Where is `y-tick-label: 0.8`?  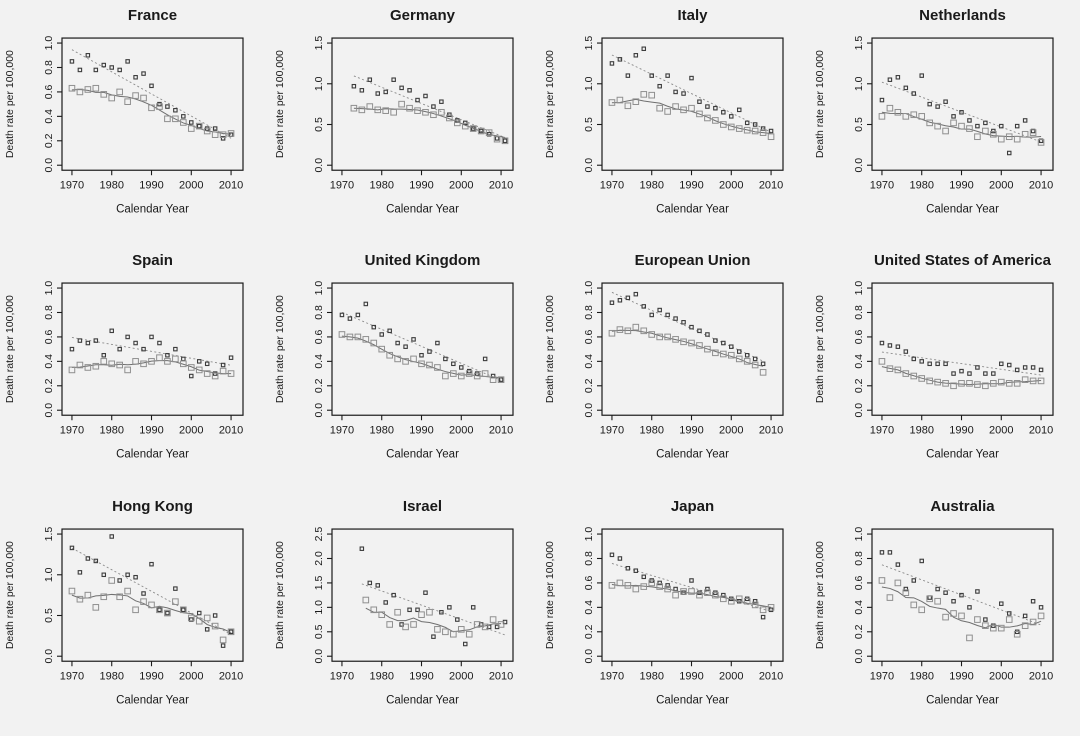 y-tick-label: 0.8 is located at coordinates (589, 558).